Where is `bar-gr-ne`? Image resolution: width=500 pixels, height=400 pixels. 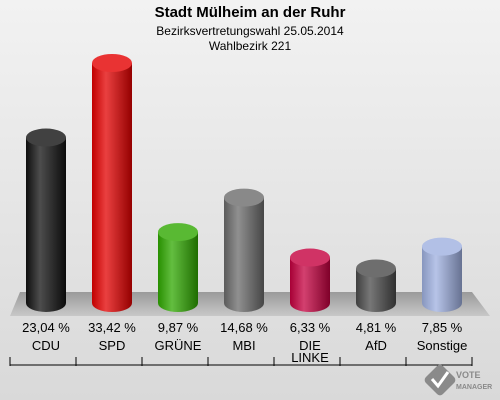
bar-gr-ne is located at coordinates (178, 267).